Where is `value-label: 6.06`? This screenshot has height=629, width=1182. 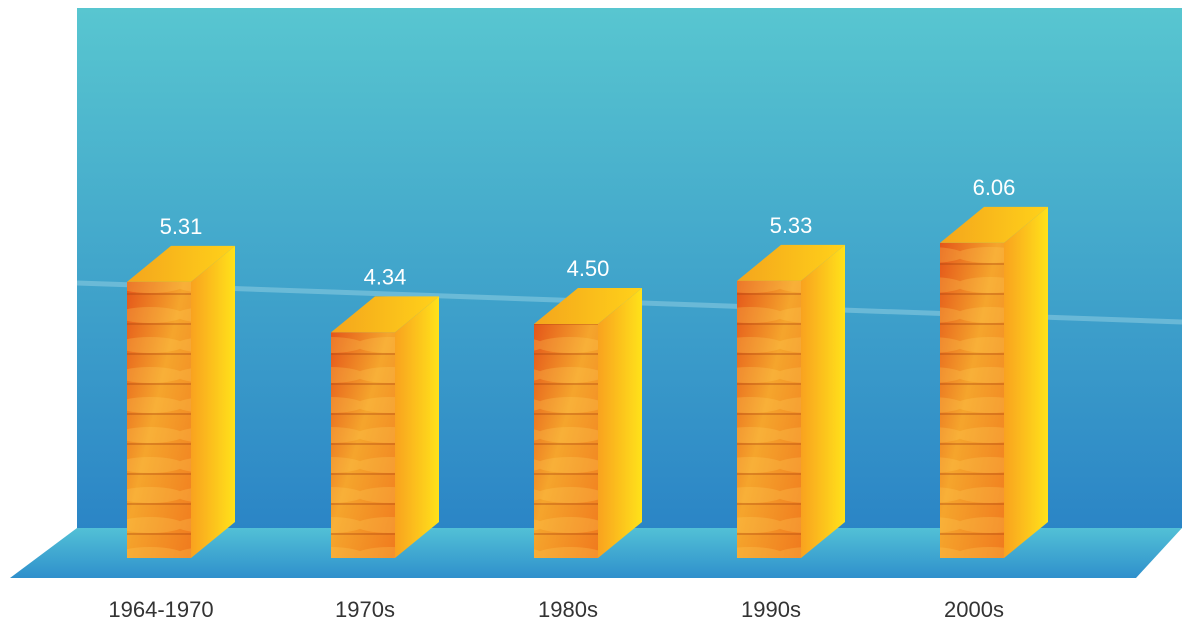
value-label: 6.06 is located at coordinates (994, 187).